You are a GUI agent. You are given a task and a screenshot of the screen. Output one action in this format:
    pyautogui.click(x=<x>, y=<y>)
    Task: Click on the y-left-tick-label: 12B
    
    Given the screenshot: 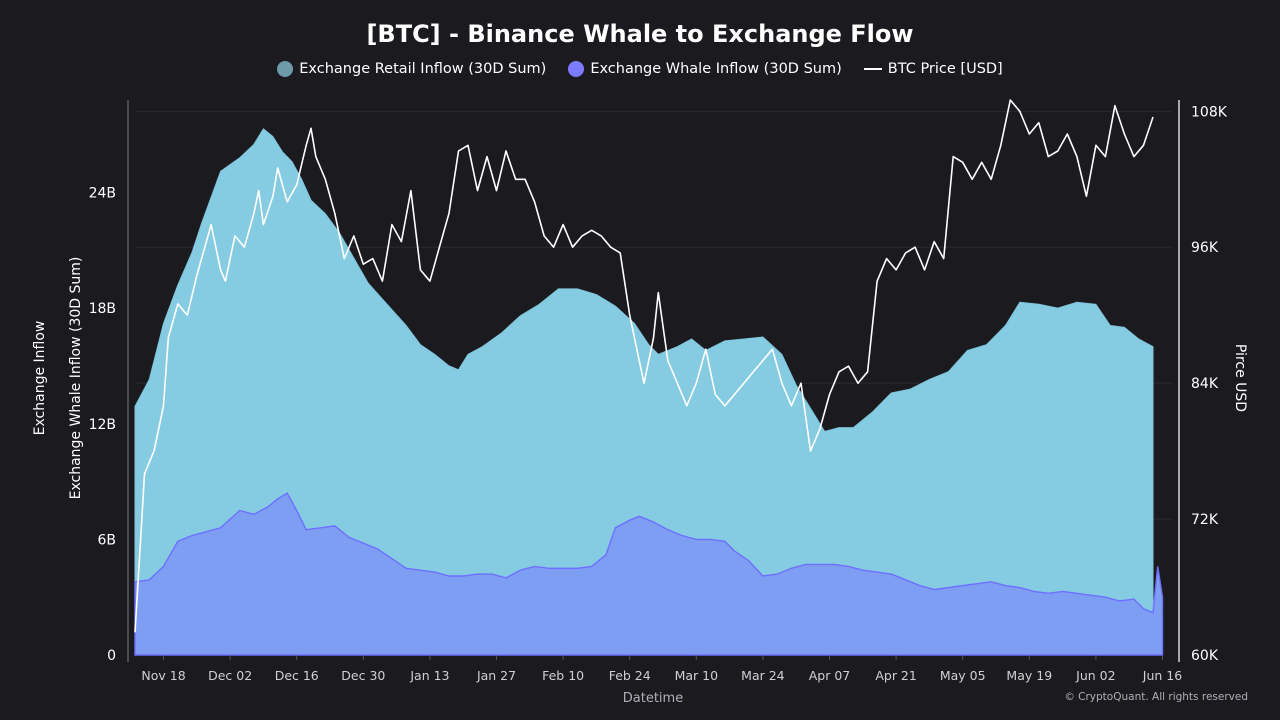 What is the action you would take?
    pyautogui.click(x=102, y=425)
    